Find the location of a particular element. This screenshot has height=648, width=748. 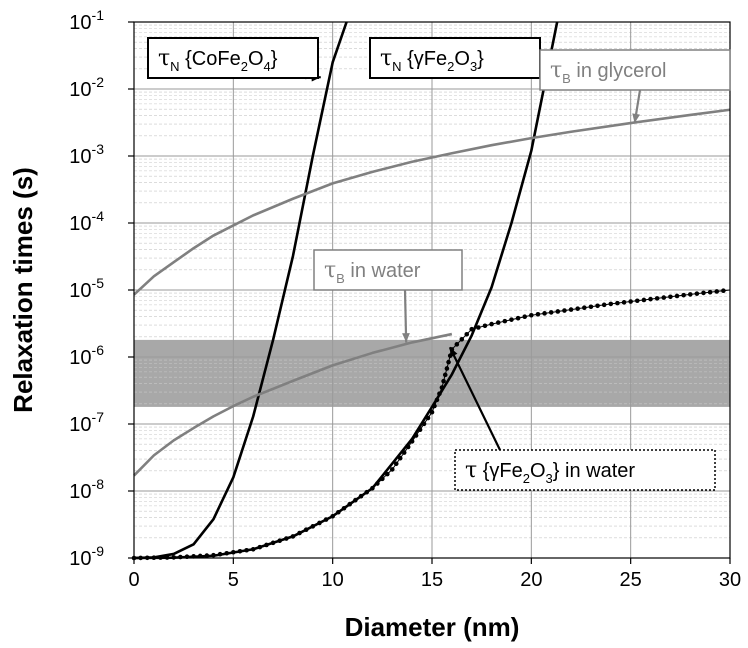

x-tick-label: 0 is located at coordinates (133, 580).